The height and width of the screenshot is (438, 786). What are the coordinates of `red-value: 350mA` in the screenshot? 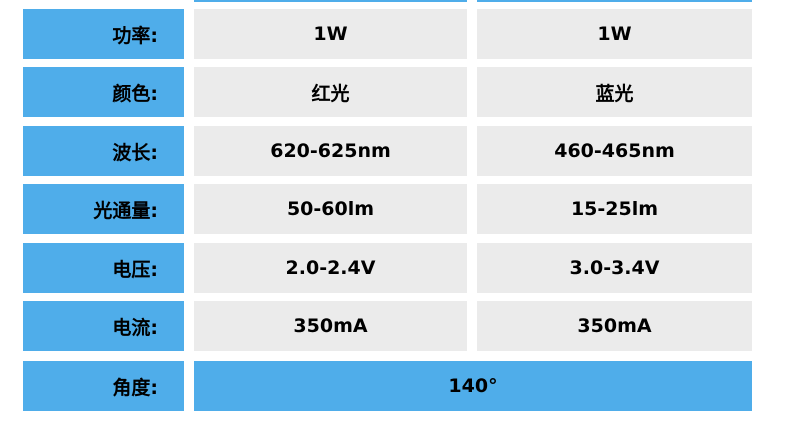 It's located at (330, 326).